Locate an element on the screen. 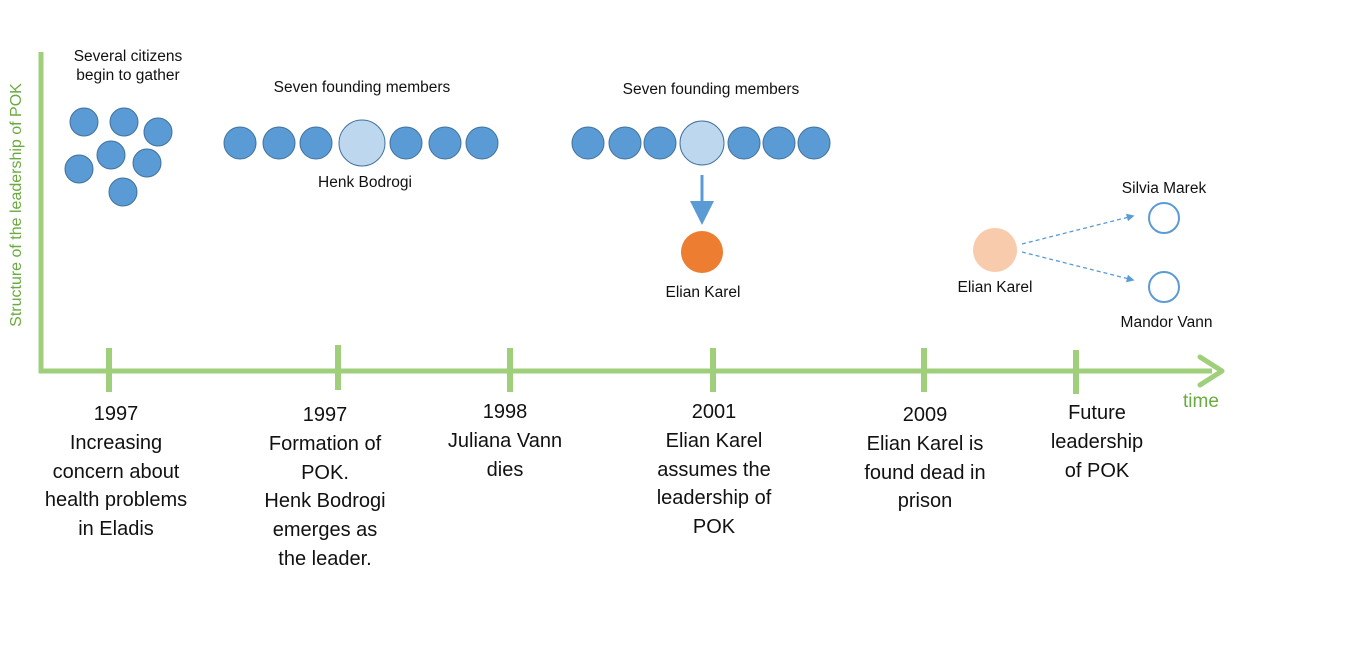  y-axis-label: Structure of the leadership of POK is located at coordinates (16, 205).